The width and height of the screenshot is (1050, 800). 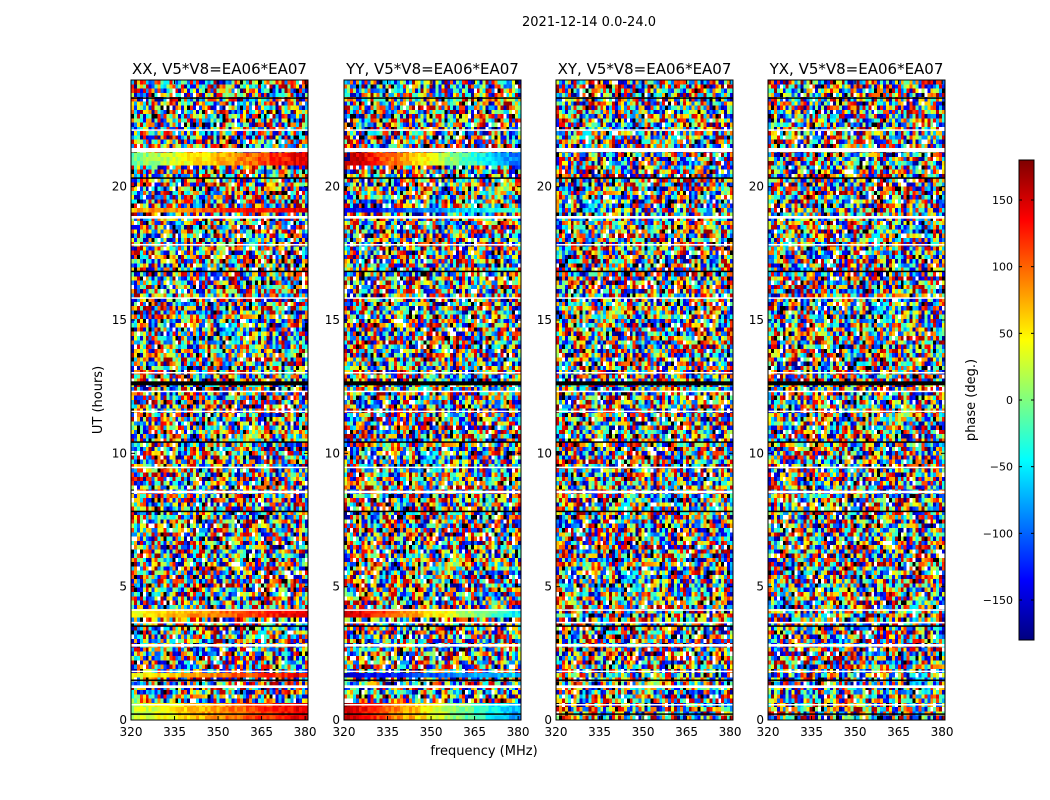 I want to click on heatmap-yy, so click(x=432, y=400).